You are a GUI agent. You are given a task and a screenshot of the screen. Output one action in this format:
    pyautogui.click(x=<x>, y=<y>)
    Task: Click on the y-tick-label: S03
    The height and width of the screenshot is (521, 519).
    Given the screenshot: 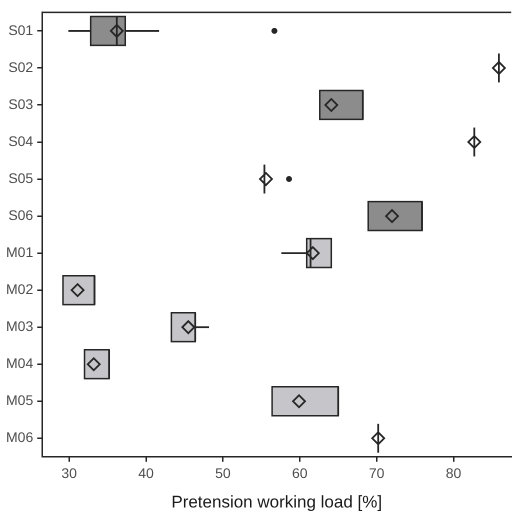 What is the action you would take?
    pyautogui.click(x=21, y=104)
    